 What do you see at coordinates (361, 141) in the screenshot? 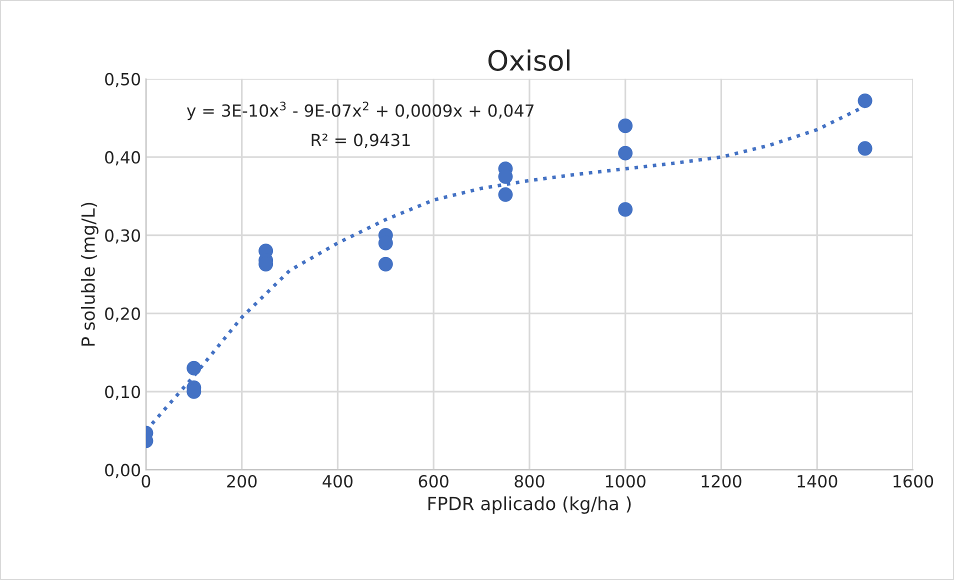
I see `annotation: R² = 0,9431` at bounding box center [361, 141].